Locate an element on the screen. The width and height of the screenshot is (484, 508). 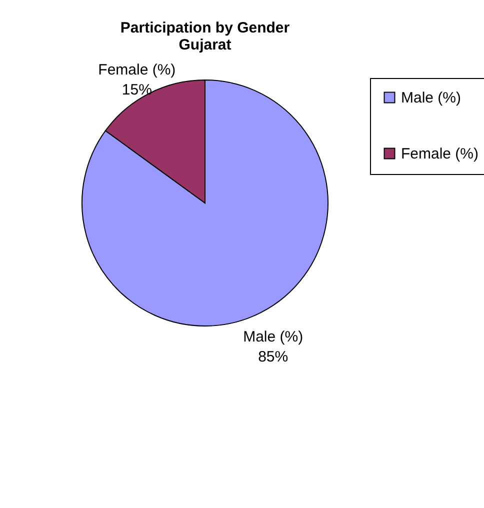
data-label: 85% is located at coordinates (273, 357).